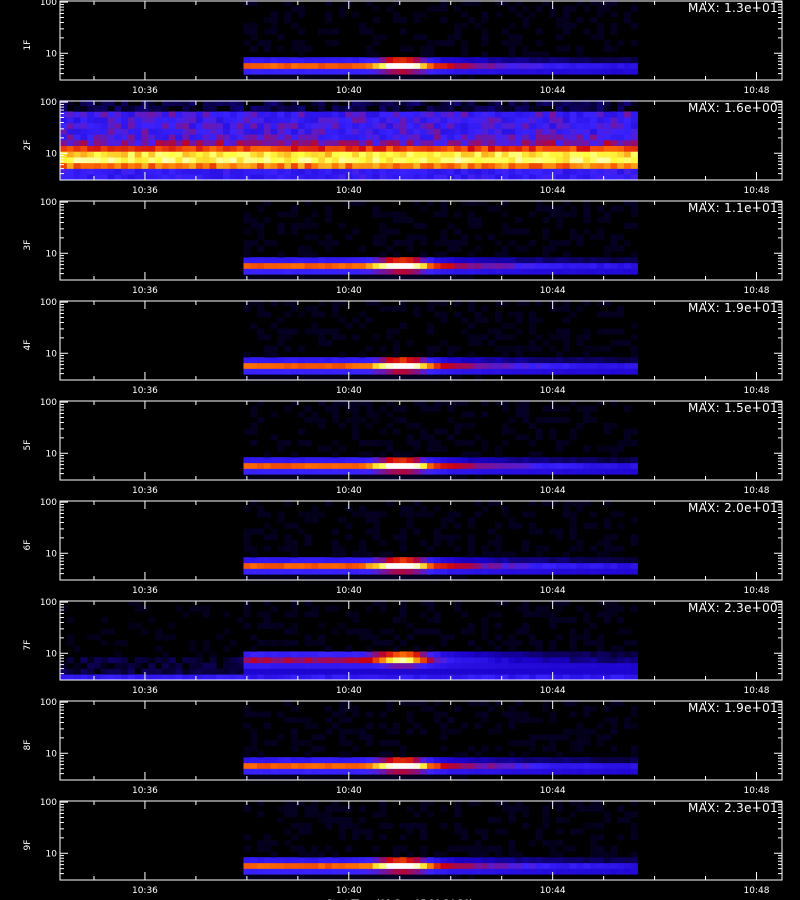  I want to click on plot-frame, so click(421, 140).